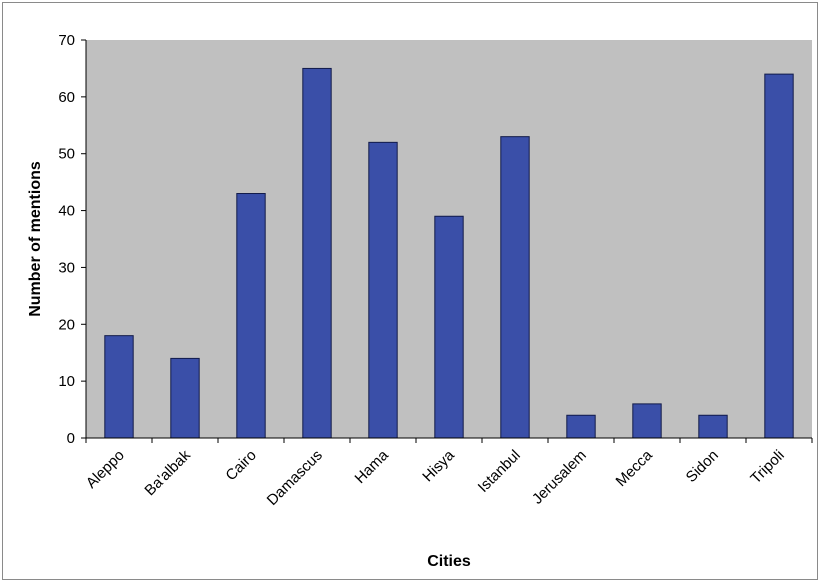 This screenshot has width=823, height=585. What do you see at coordinates (35, 239) in the screenshot?
I see `y-axis-title: Number of mentions` at bounding box center [35, 239].